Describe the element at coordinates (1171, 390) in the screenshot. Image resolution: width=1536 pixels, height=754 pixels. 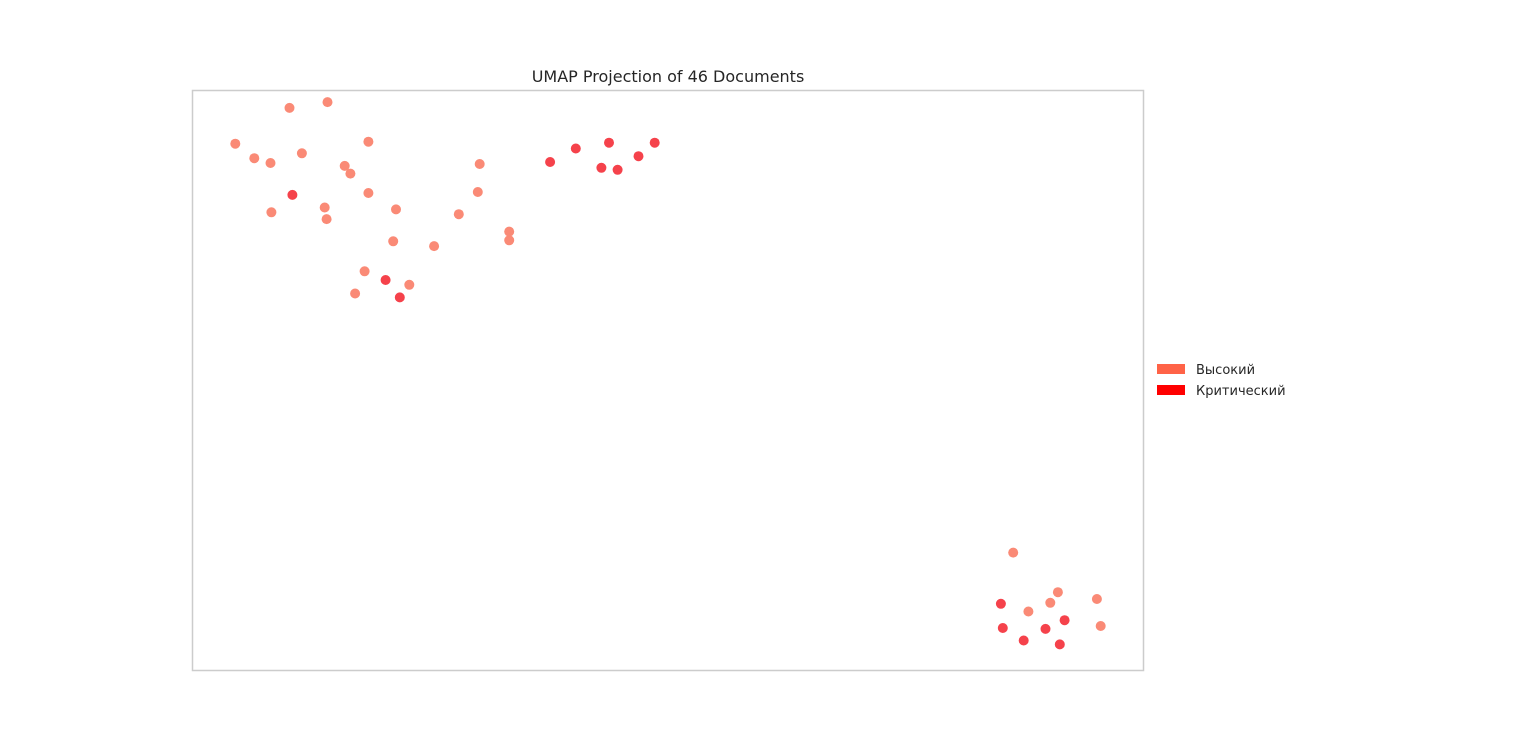
I see `legend-swatch-kriticheskiy` at that location.